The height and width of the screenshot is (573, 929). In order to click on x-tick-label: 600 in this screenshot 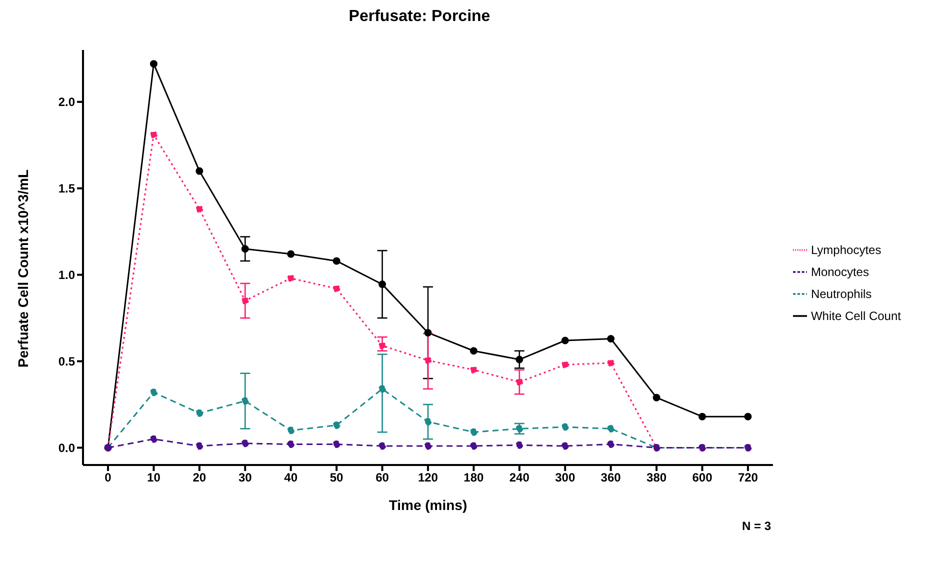, I will do `click(702, 477)`.